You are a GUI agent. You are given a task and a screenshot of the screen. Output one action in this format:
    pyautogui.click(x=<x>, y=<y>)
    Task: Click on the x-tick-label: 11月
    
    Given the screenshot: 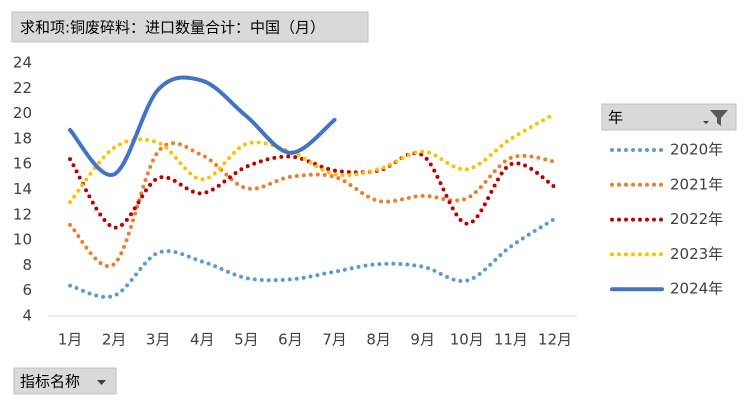 What is the action you would take?
    pyautogui.click(x=511, y=340)
    